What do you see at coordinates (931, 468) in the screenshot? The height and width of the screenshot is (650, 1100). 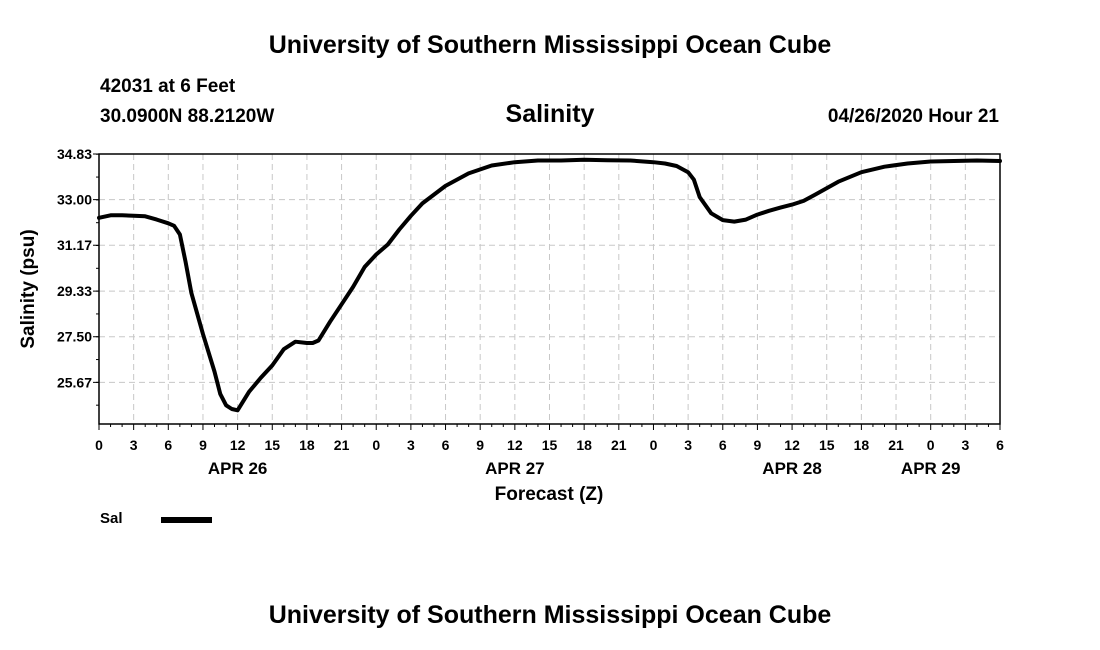 I see `x-date-label: APR 29` at bounding box center [931, 468].